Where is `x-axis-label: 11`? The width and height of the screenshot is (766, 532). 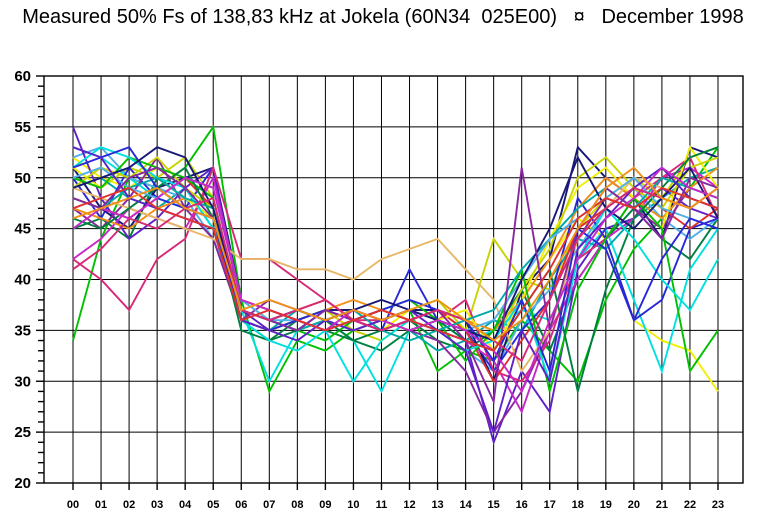 x-axis-label: 11 is located at coordinates (382, 505).